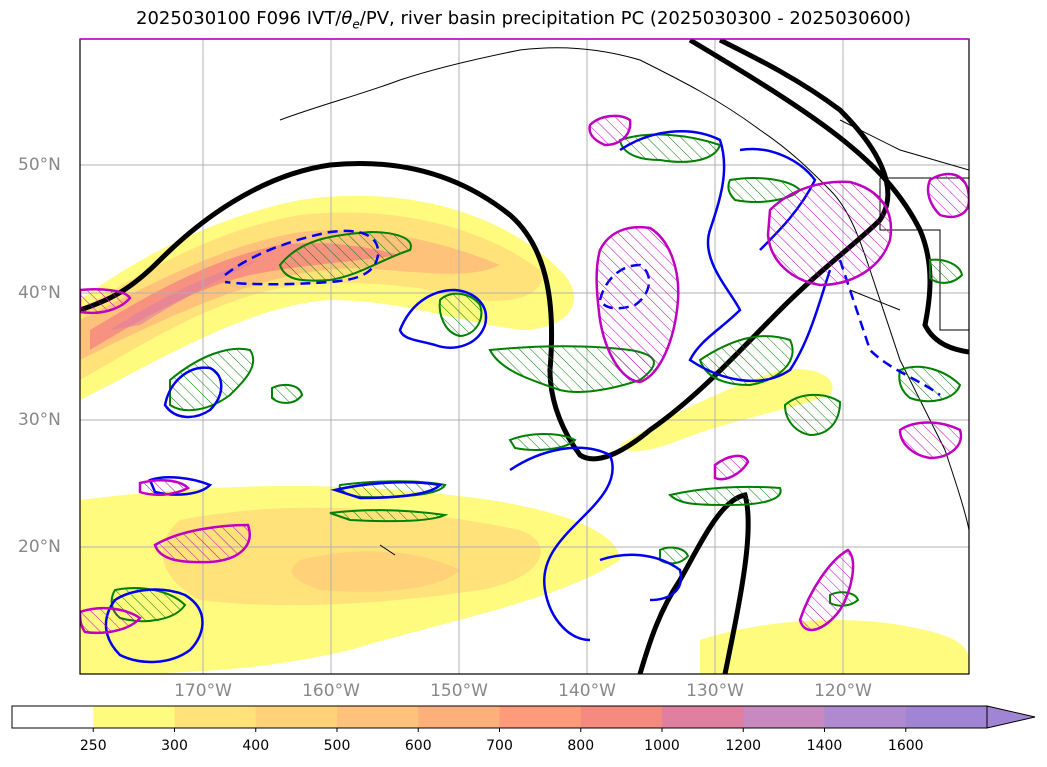 The width and height of the screenshot is (1047, 767). What do you see at coordinates (587, 691) in the screenshot?
I see `lon-label-140w: 140°W` at bounding box center [587, 691].